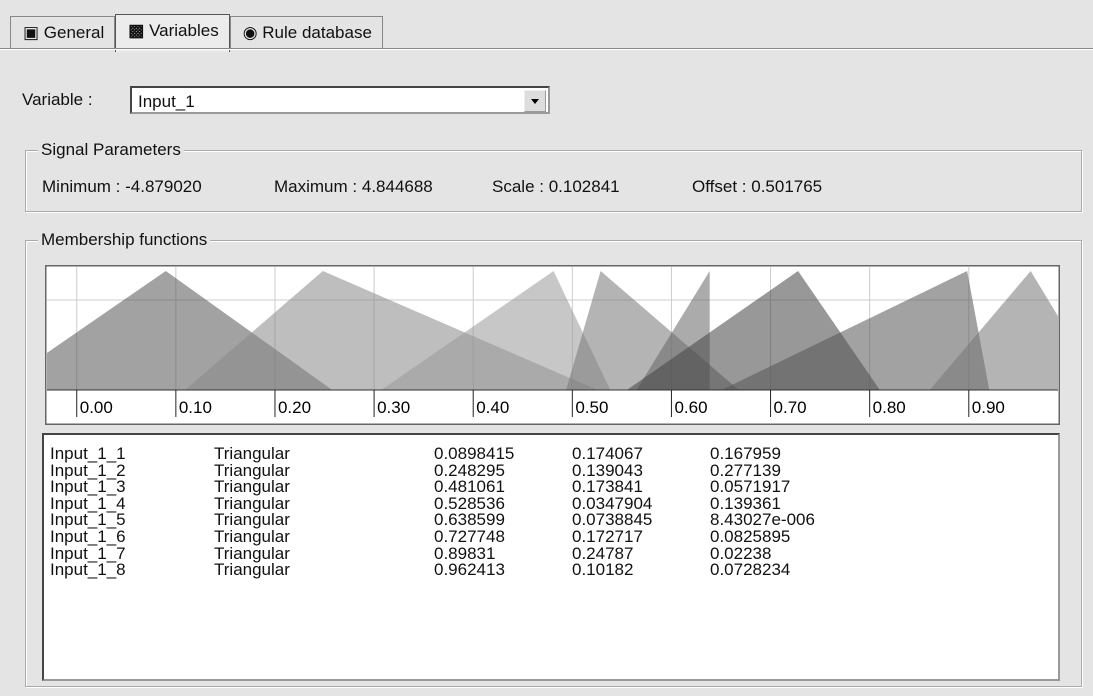 This screenshot has width=1093, height=696. What do you see at coordinates (603, 570) in the screenshot?
I see `list-cell: 0.10182` at bounding box center [603, 570].